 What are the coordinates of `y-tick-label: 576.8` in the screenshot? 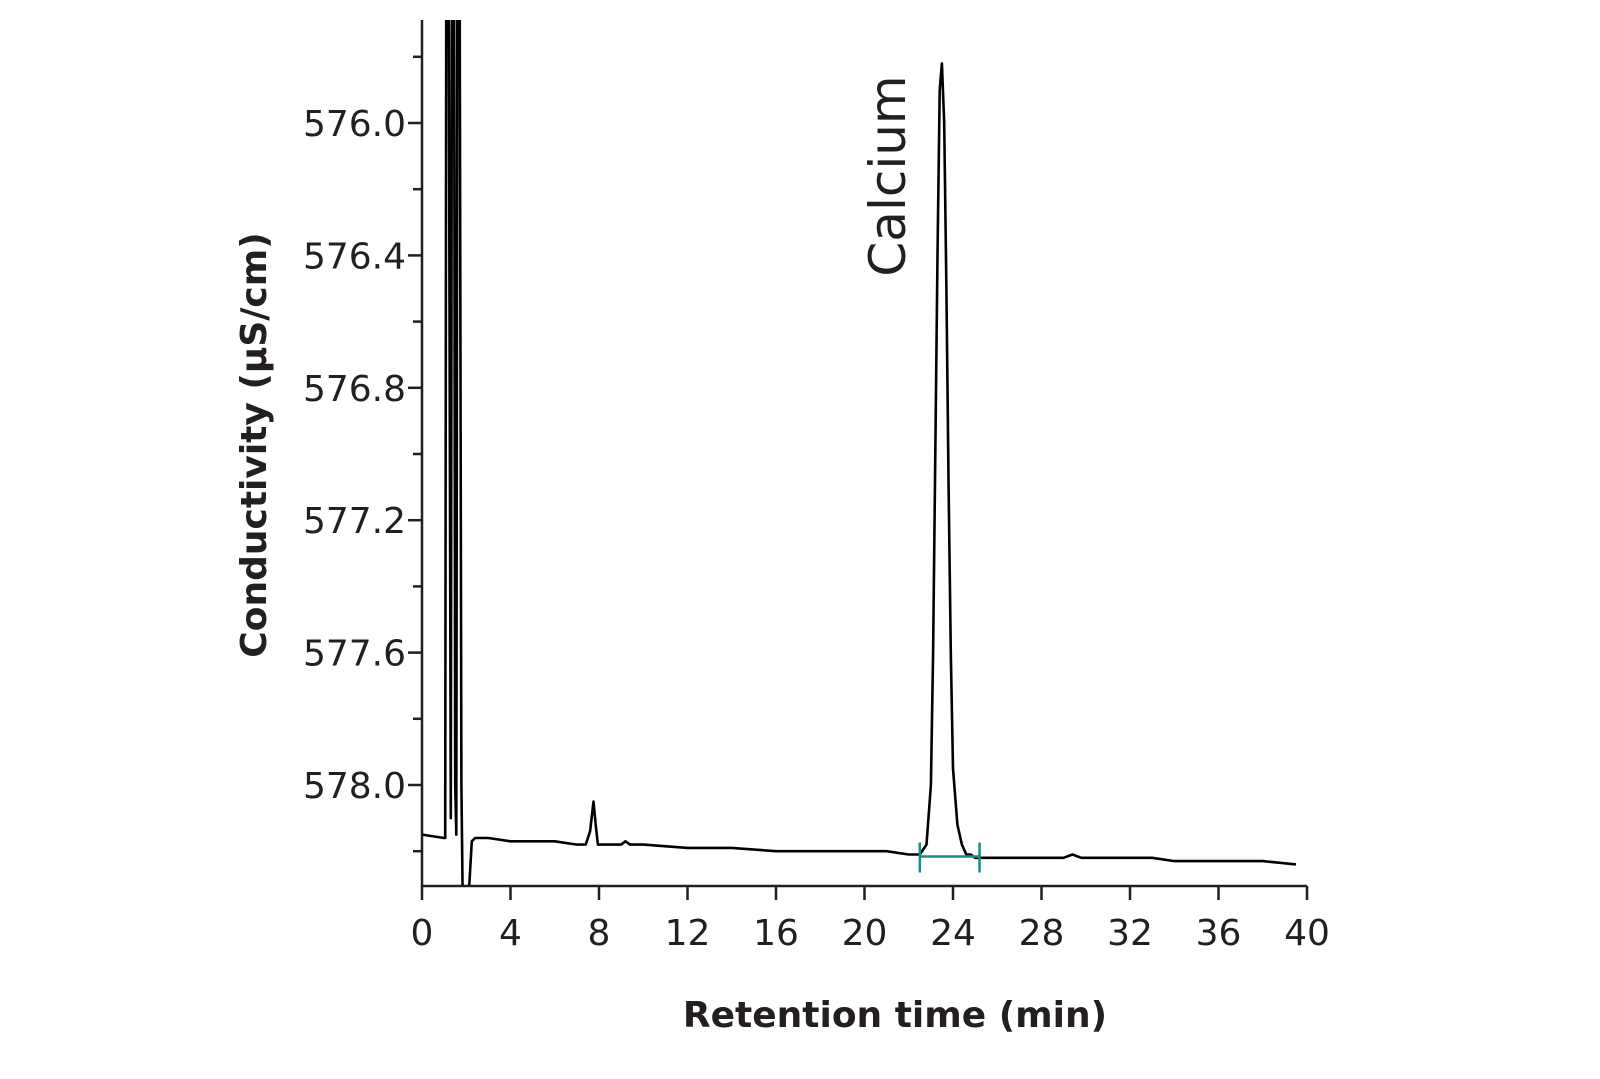 It's located at (354, 389).